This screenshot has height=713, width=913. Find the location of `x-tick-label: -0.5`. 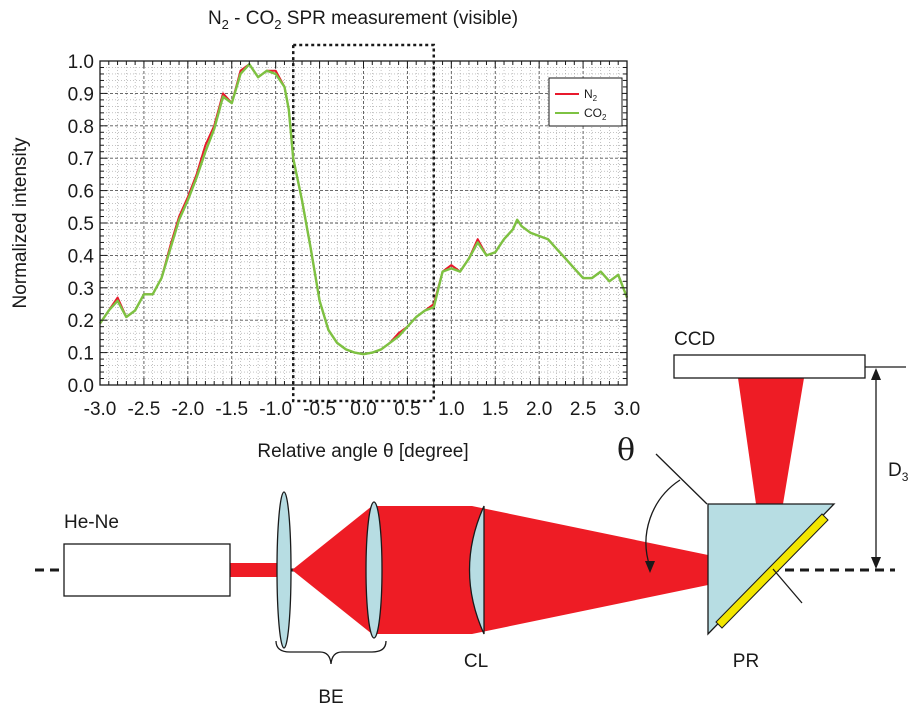

x-tick-label: -0.5 is located at coordinates (319, 409).